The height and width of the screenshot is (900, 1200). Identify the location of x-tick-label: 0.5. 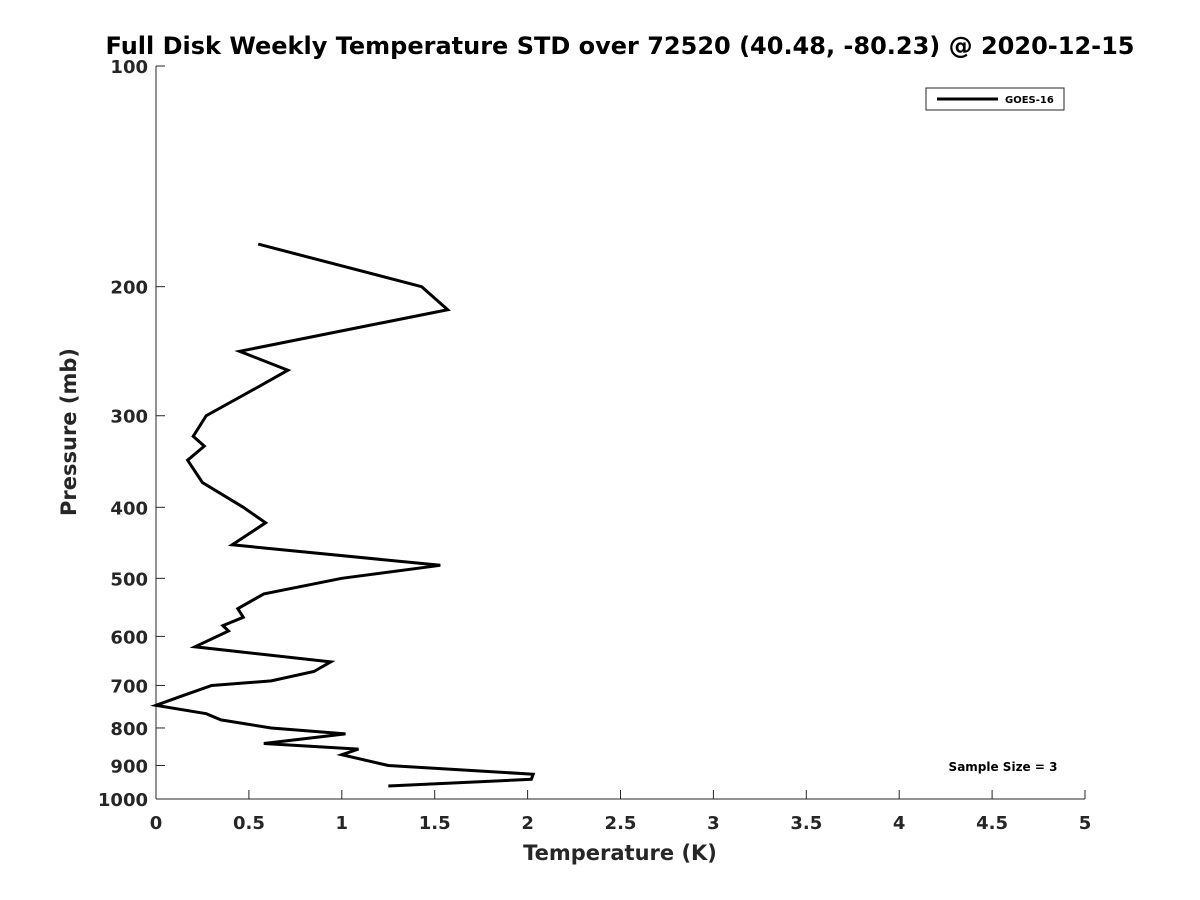
(249, 823).